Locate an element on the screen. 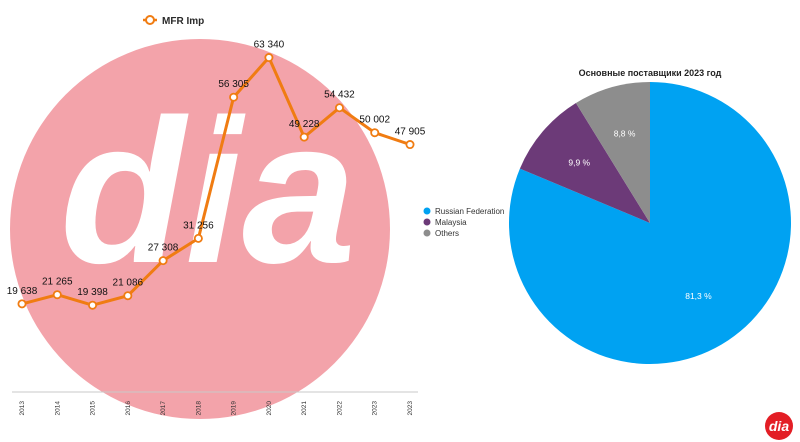  data-label: 19 638 is located at coordinates (22, 291).